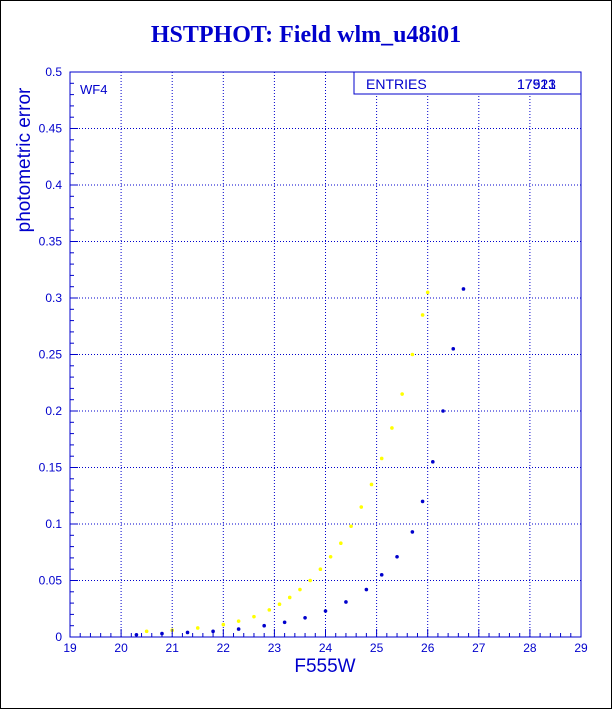 The width and height of the screenshot is (612, 709). What do you see at coordinates (53, 185) in the screenshot?
I see `y-tick-label: 0.4` at bounding box center [53, 185].